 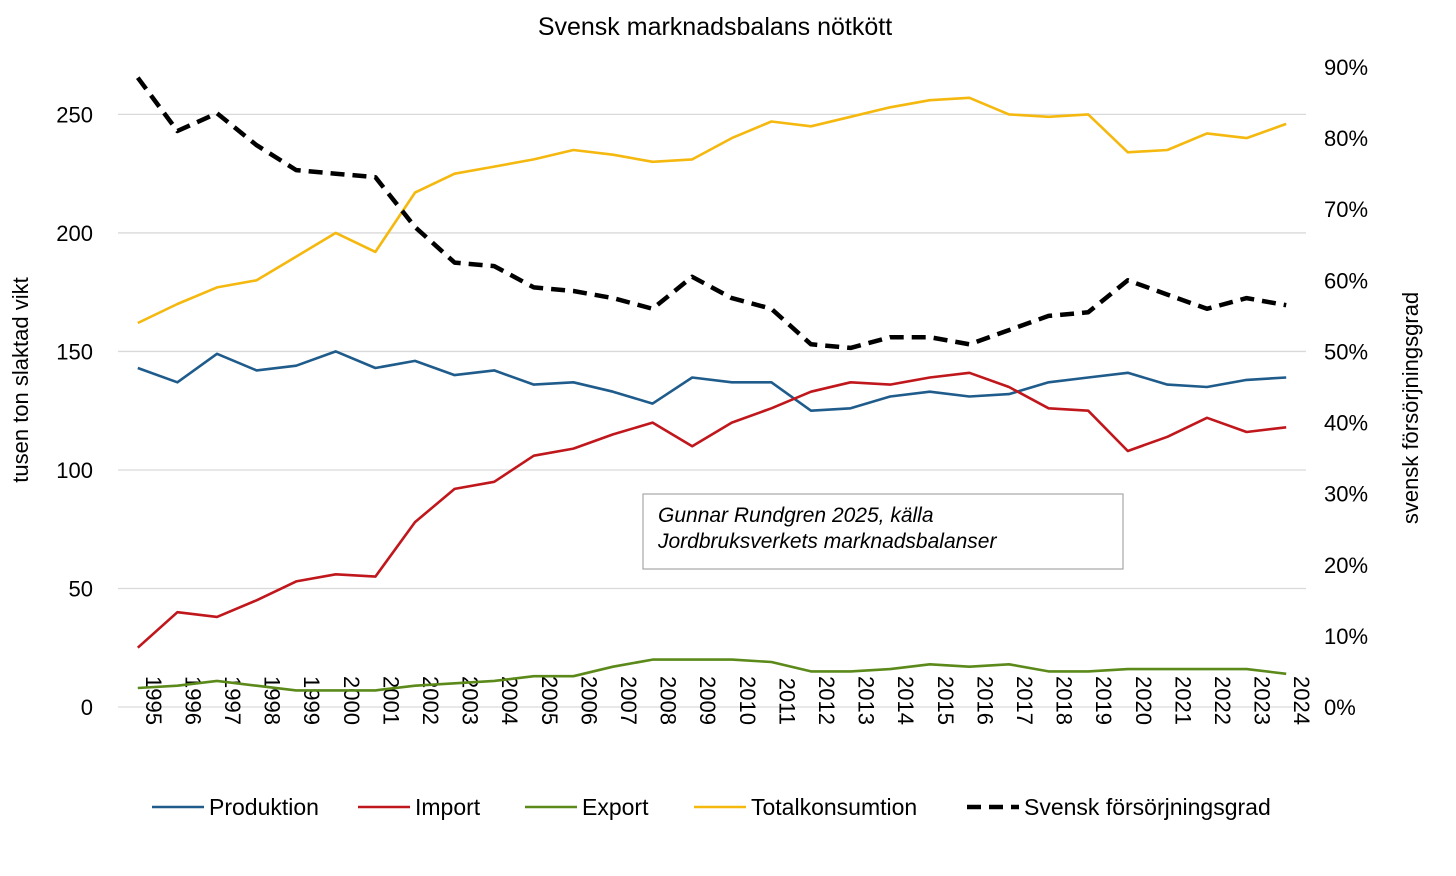 What do you see at coordinates (1262, 700) in the screenshot?
I see `x-tick-label: 2023` at bounding box center [1262, 700].